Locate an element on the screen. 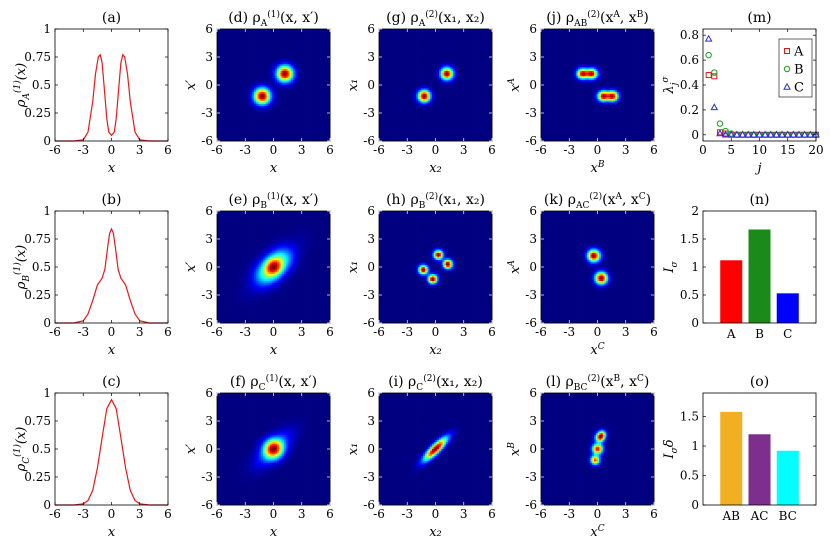 The image size is (830, 551). x-axis-label: j is located at coordinates (757, 168).